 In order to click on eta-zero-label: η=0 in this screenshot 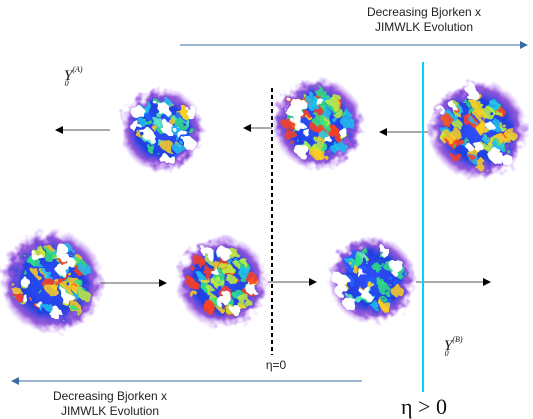, I will do `click(276, 365)`.